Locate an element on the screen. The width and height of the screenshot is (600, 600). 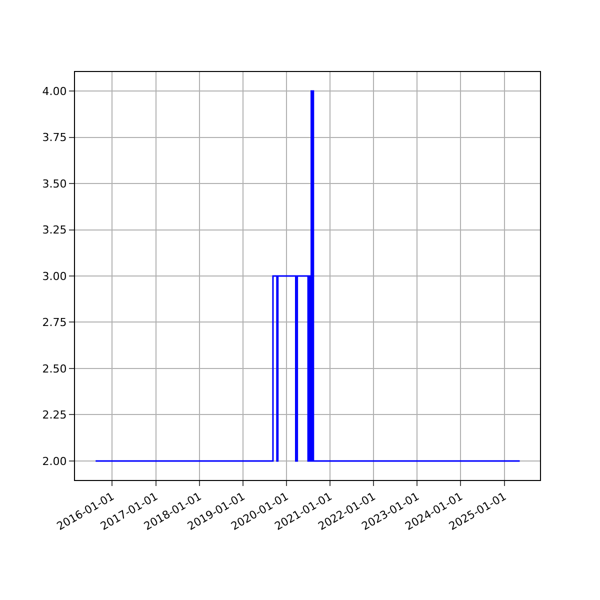
y-tick-label: 3.00 is located at coordinates (54, 276).